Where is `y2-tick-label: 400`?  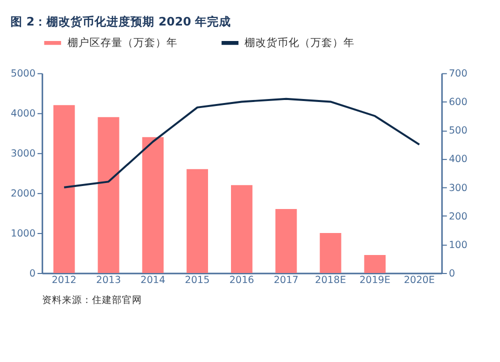 y2-tick-label: 400 is located at coordinates (458, 160).